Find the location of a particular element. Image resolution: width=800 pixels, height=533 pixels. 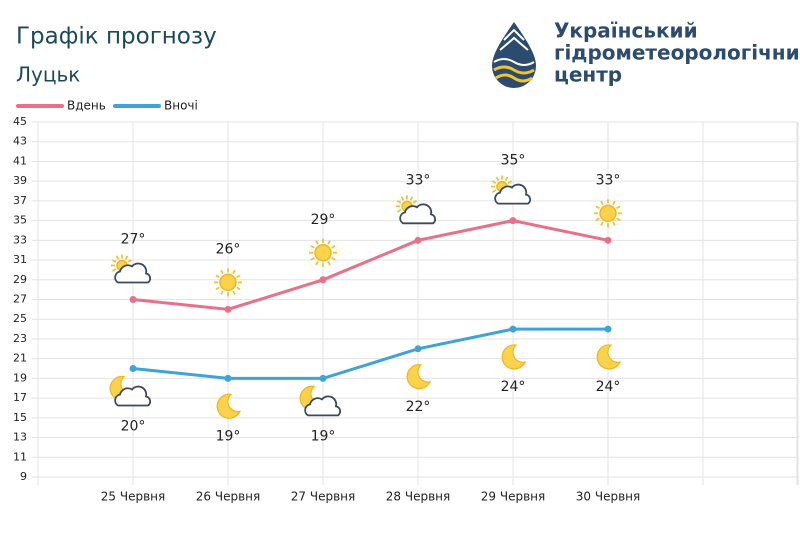

y-tick-label: 37 is located at coordinates (20, 200).